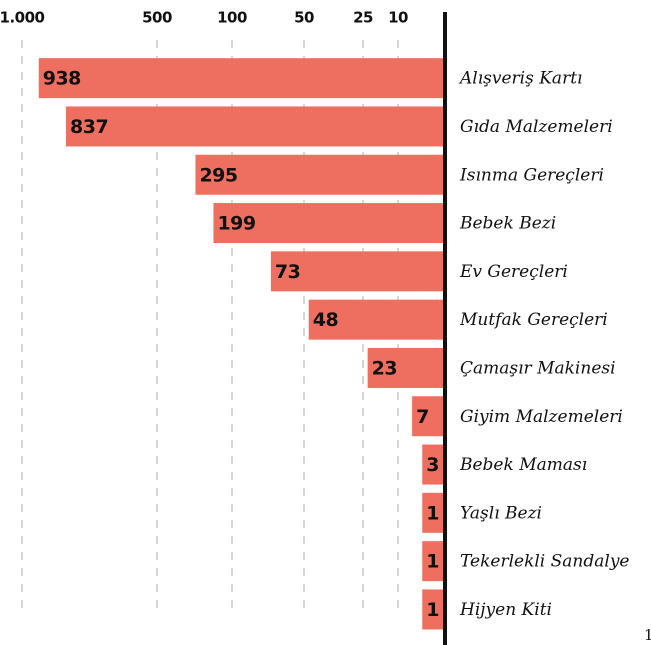 The width and height of the screenshot is (651, 645). What do you see at coordinates (22, 18) in the screenshot?
I see `x-tick-label: 1.000` at bounding box center [22, 18].